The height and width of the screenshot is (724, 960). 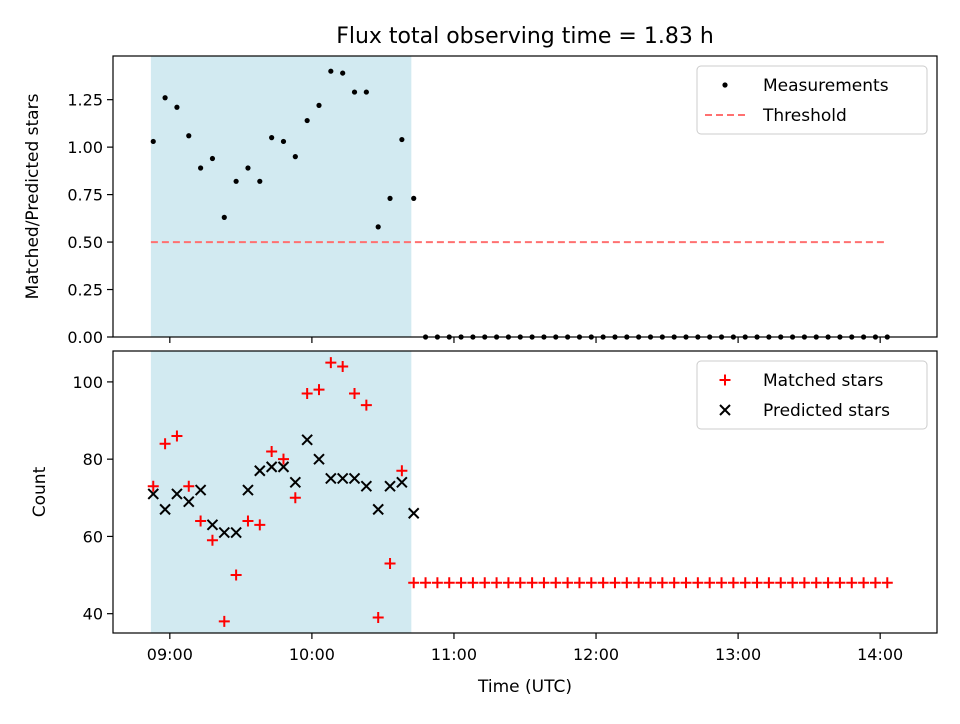 What do you see at coordinates (312, 654) in the screenshot?
I see `x-tick-label: 10:00` at bounding box center [312, 654].